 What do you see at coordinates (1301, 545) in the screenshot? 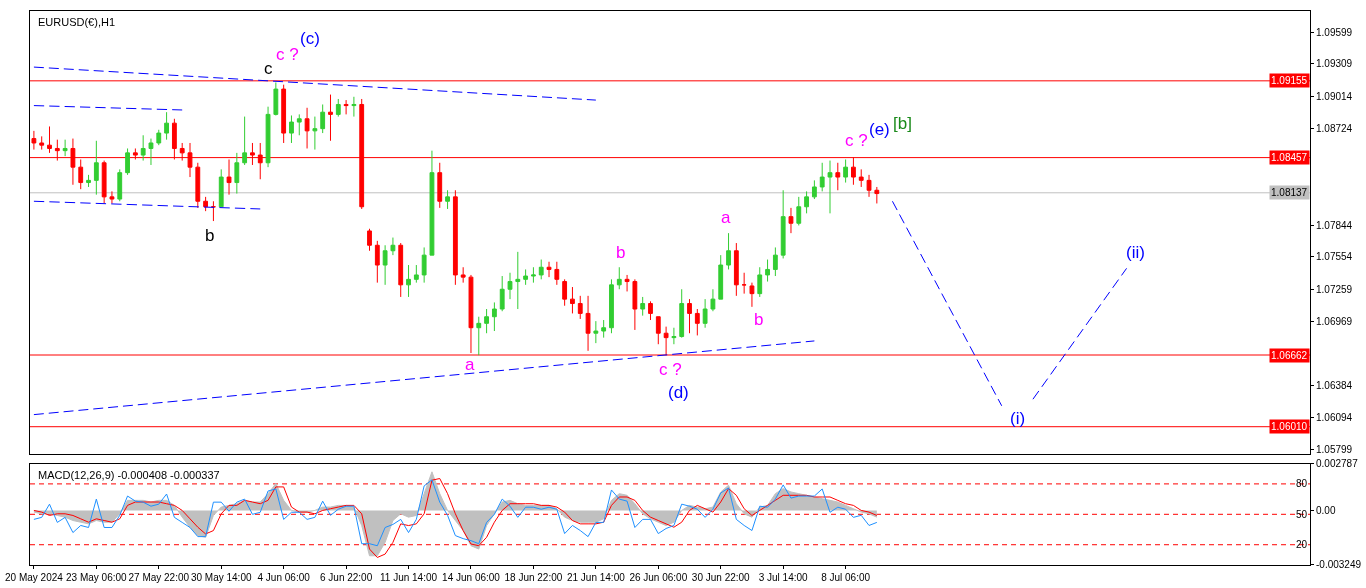
I see `y2-tick-label: 20` at bounding box center [1301, 545].